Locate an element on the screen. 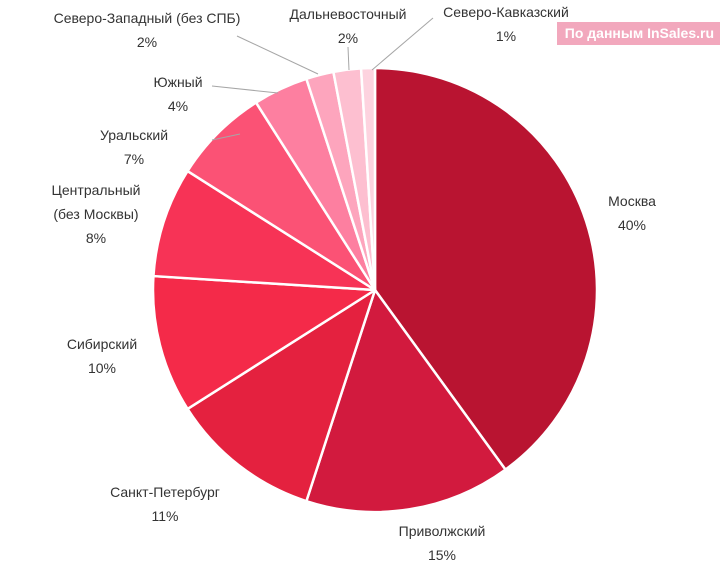  category-label-yuzhny: Южный is located at coordinates (177, 82).